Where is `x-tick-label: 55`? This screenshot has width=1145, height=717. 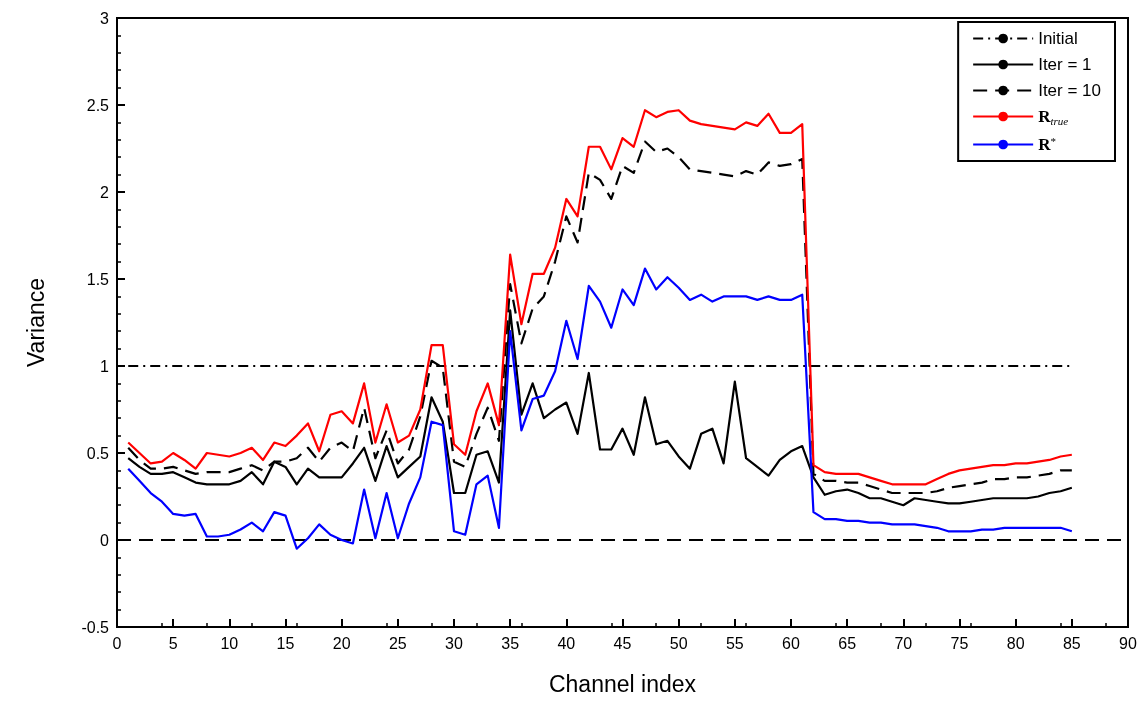
x-tick-label: 55 is located at coordinates (734, 643).